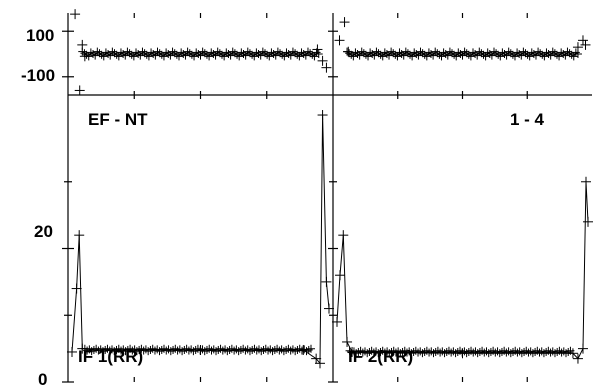 The image size is (593, 385). I want to click on top-series-line-p0, so click(200, 54).